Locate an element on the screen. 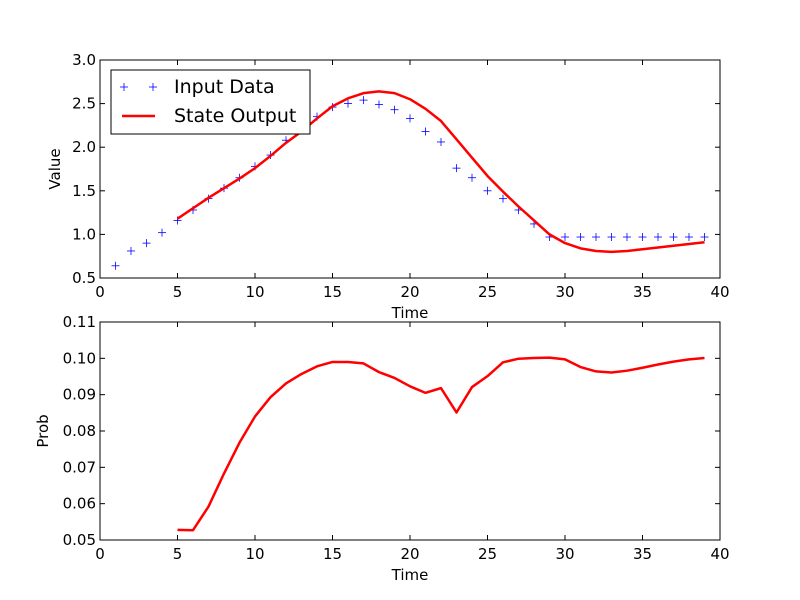 This screenshot has height=600, width=800. legend: Input Data State Output is located at coordinates (210, 102).